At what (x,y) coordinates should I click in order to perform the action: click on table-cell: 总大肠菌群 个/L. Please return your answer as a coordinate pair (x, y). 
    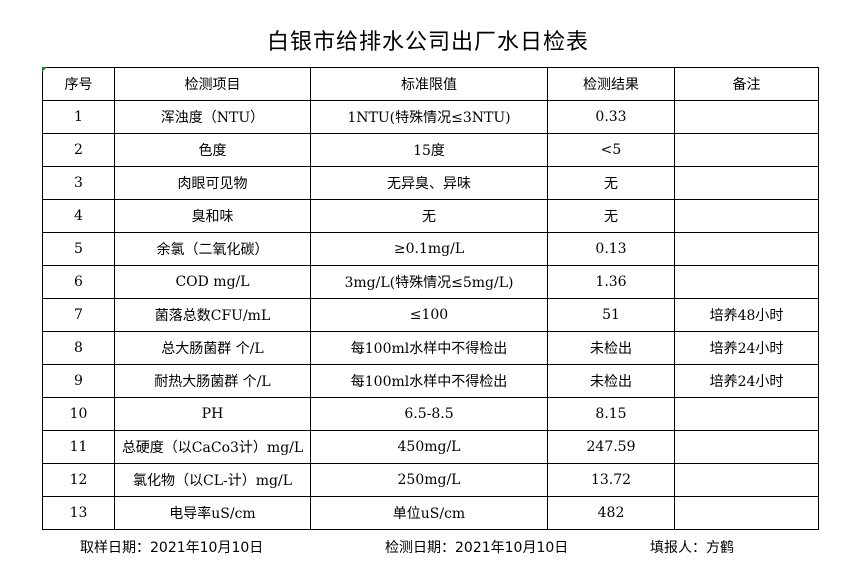
    Looking at the image, I should click on (212, 348).